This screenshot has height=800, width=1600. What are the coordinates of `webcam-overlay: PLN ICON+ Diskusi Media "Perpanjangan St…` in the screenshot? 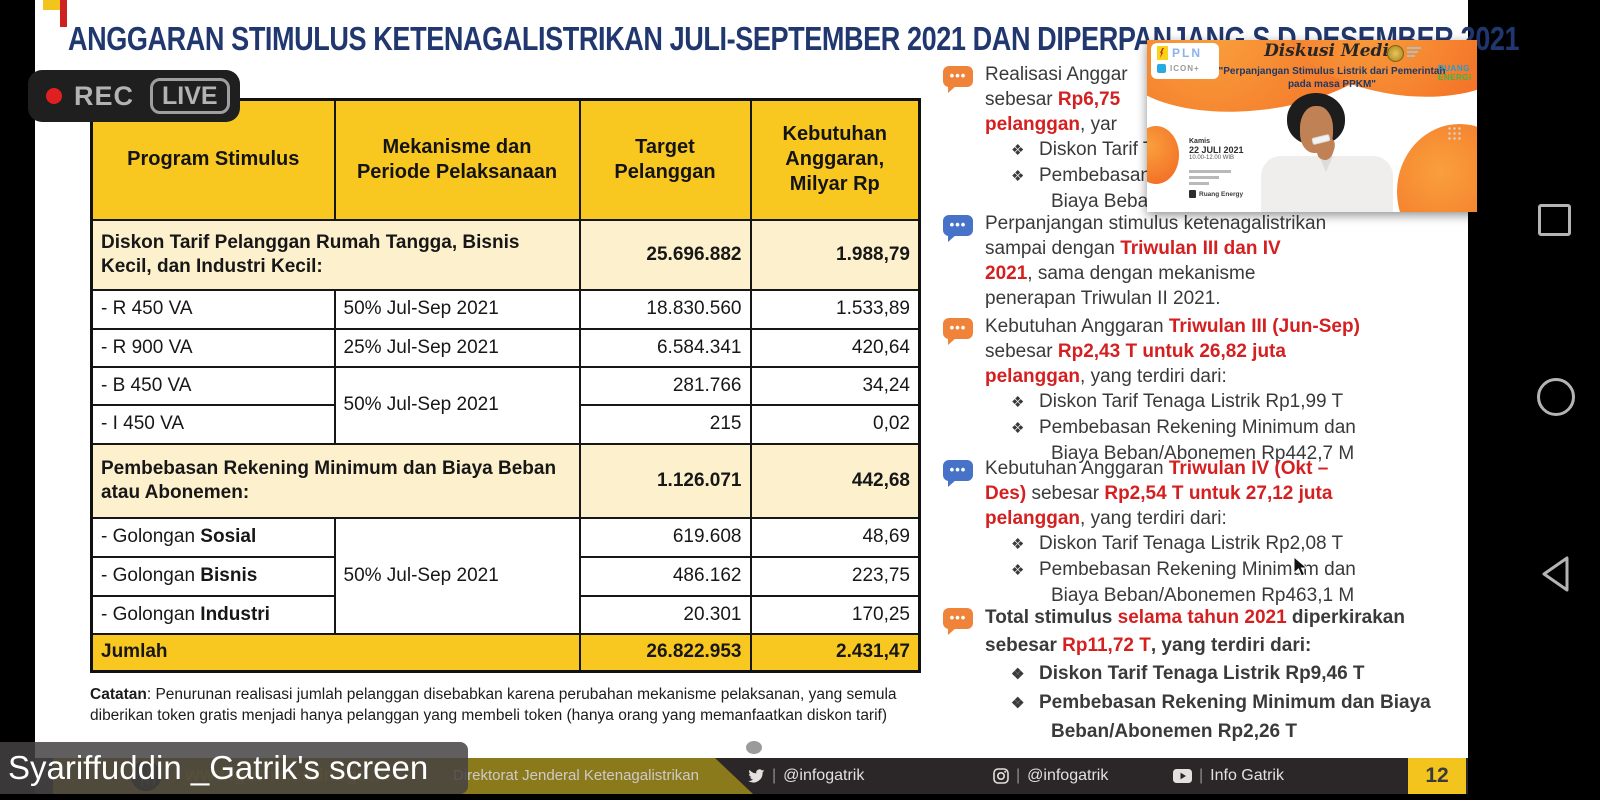 It's located at (1312, 126).